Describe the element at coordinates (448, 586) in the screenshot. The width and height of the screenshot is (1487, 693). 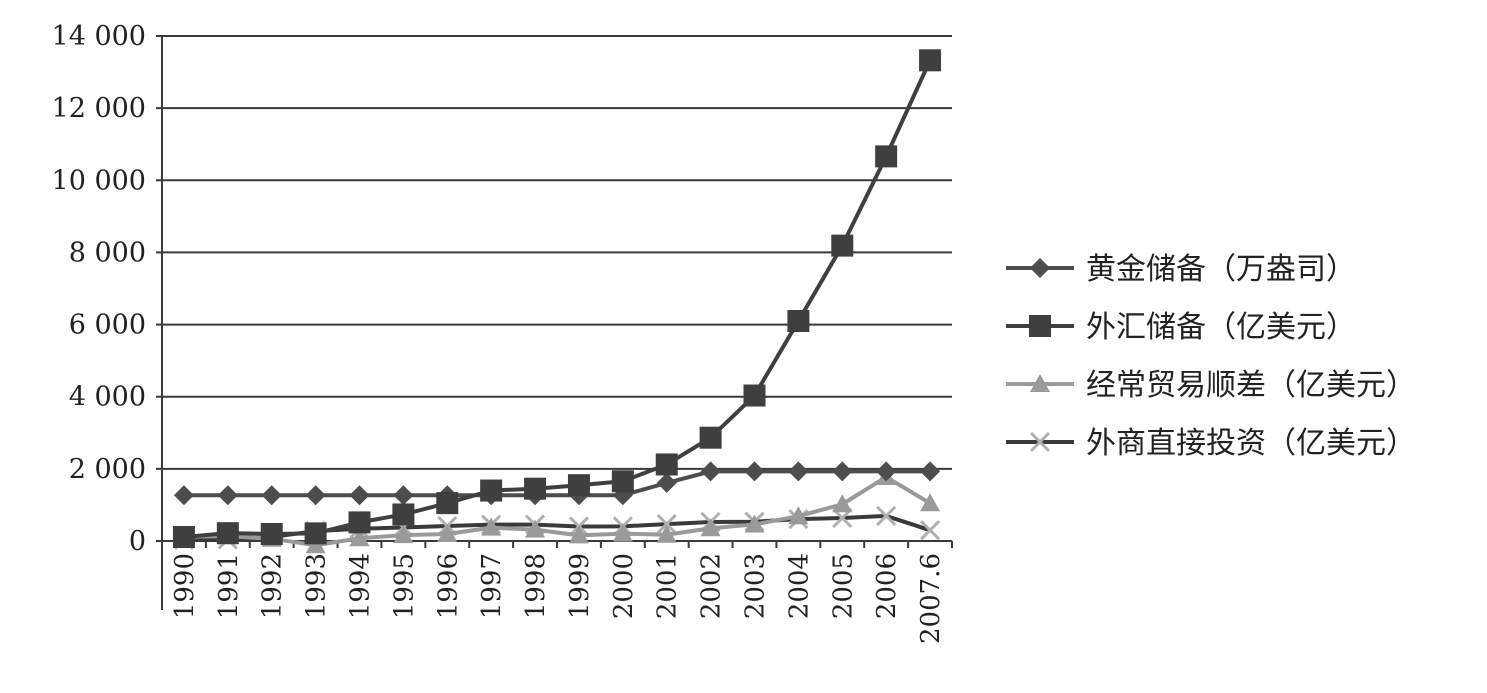
I see `x-tick-label: 1996` at that location.